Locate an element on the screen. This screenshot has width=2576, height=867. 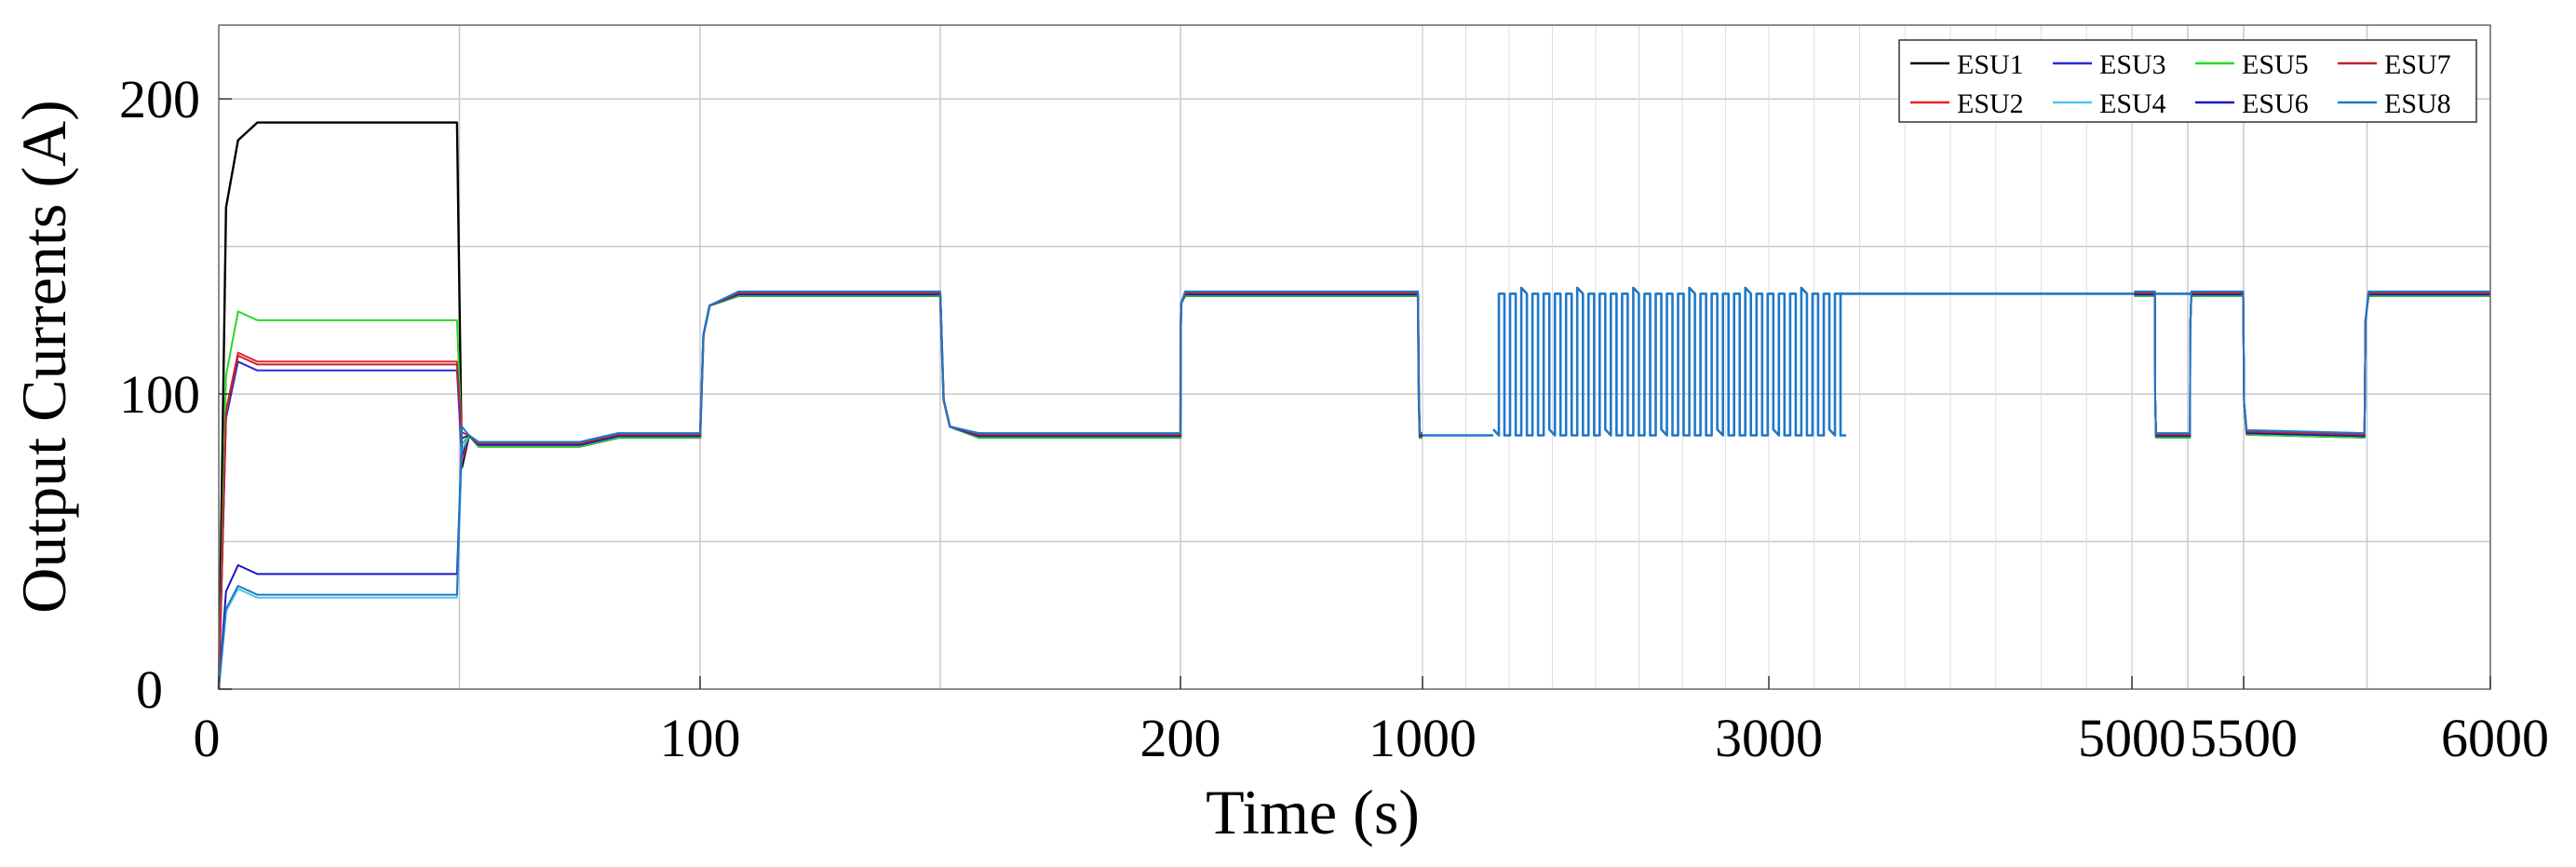
x-tick-label: 1000 is located at coordinates (1423, 738).